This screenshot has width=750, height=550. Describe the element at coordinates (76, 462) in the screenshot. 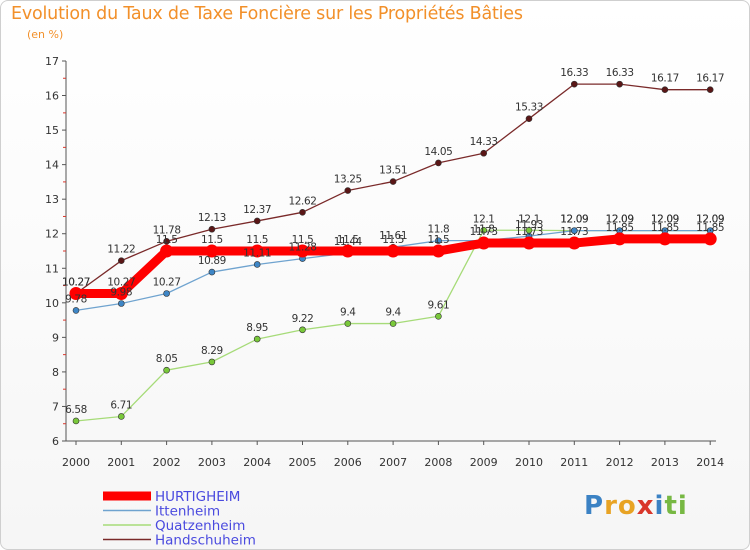

I see `x-tick-label: 2000` at that location.